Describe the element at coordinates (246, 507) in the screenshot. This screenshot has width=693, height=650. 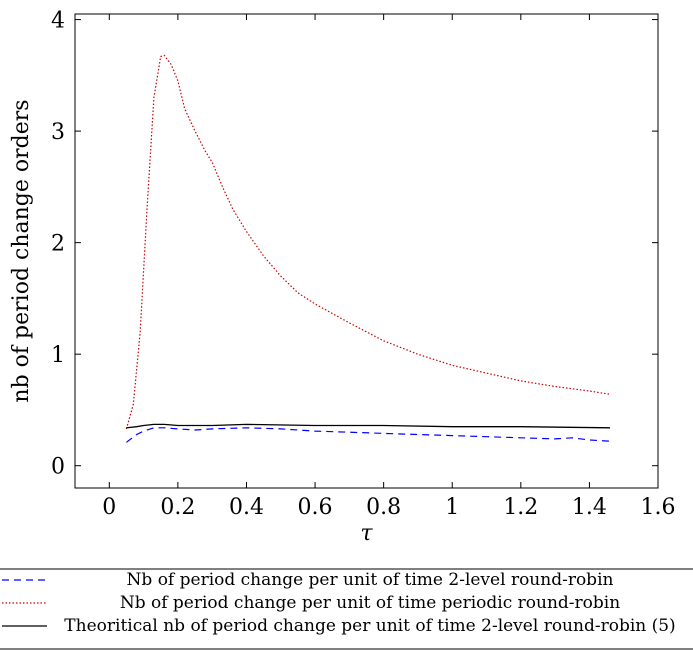
I see `x-tick-label: 0.4` at that location.